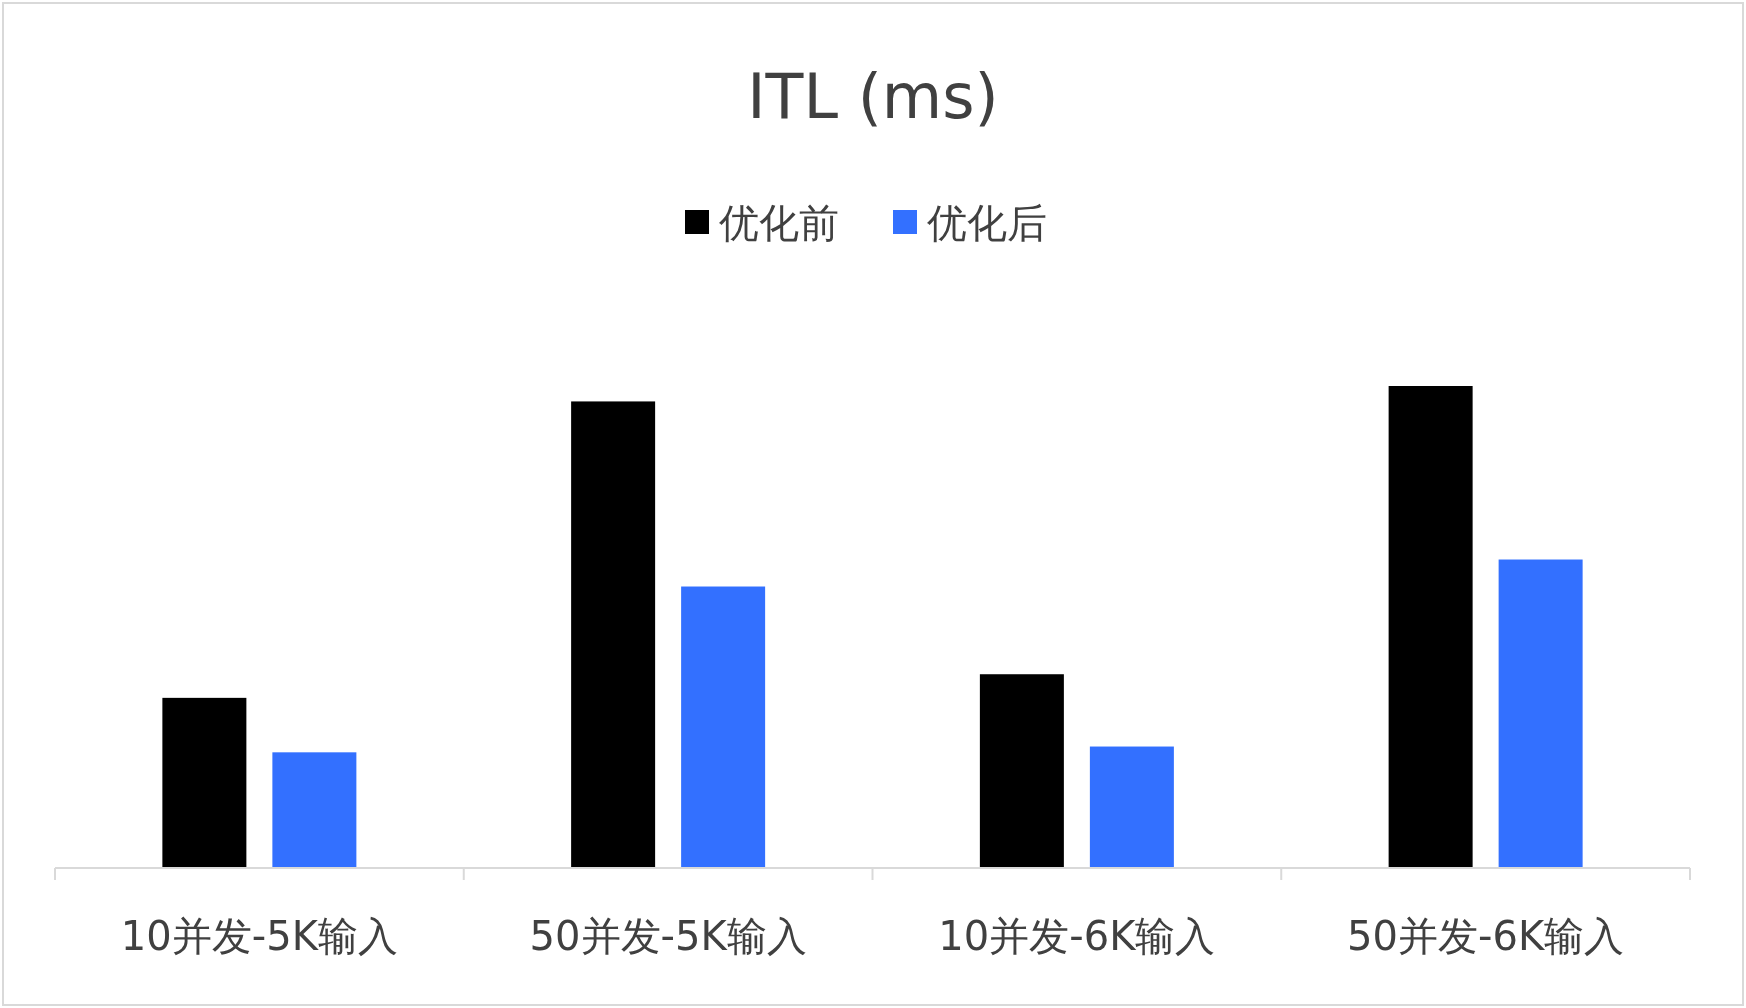 This screenshot has height=1008, width=1746. Describe the element at coordinates (987, 223) in the screenshot. I see `legend-label: 优化后` at that location.